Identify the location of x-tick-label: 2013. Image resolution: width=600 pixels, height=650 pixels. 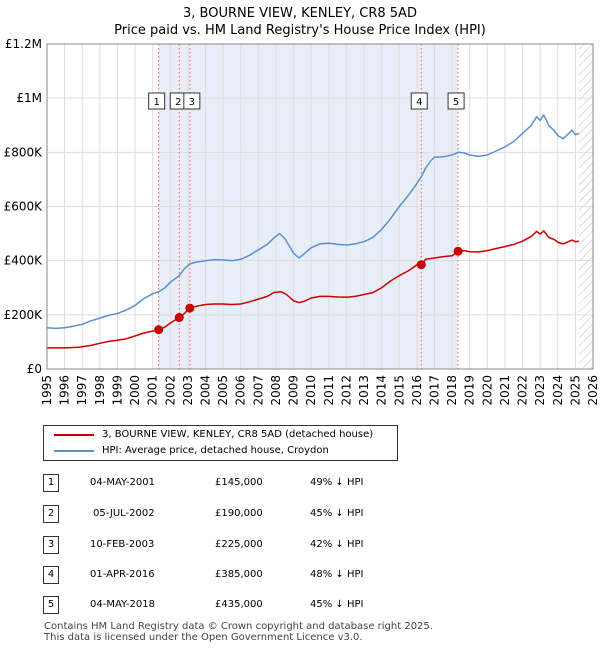
(364, 390).